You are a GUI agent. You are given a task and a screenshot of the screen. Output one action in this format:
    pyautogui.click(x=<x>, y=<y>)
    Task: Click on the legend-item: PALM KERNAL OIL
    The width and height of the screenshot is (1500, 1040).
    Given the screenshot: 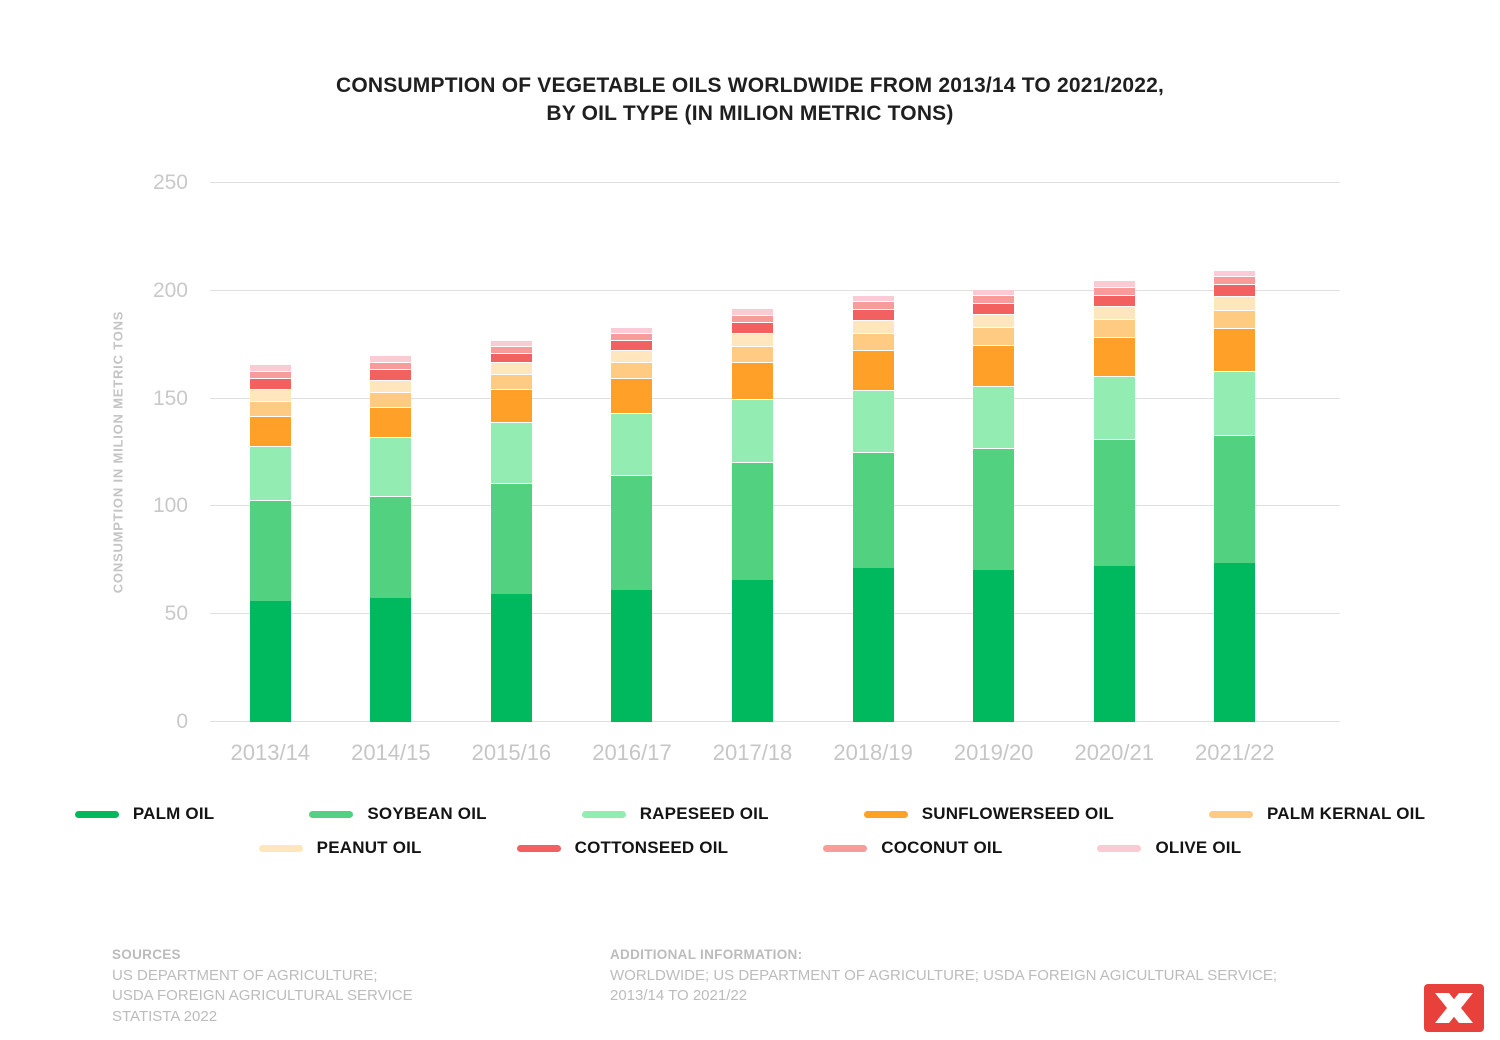 What is the action you would take?
    pyautogui.click(x=1317, y=814)
    